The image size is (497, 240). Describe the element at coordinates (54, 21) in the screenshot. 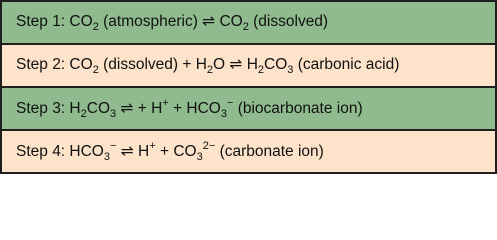

I see `text-run: Step 1: CO` at that location.